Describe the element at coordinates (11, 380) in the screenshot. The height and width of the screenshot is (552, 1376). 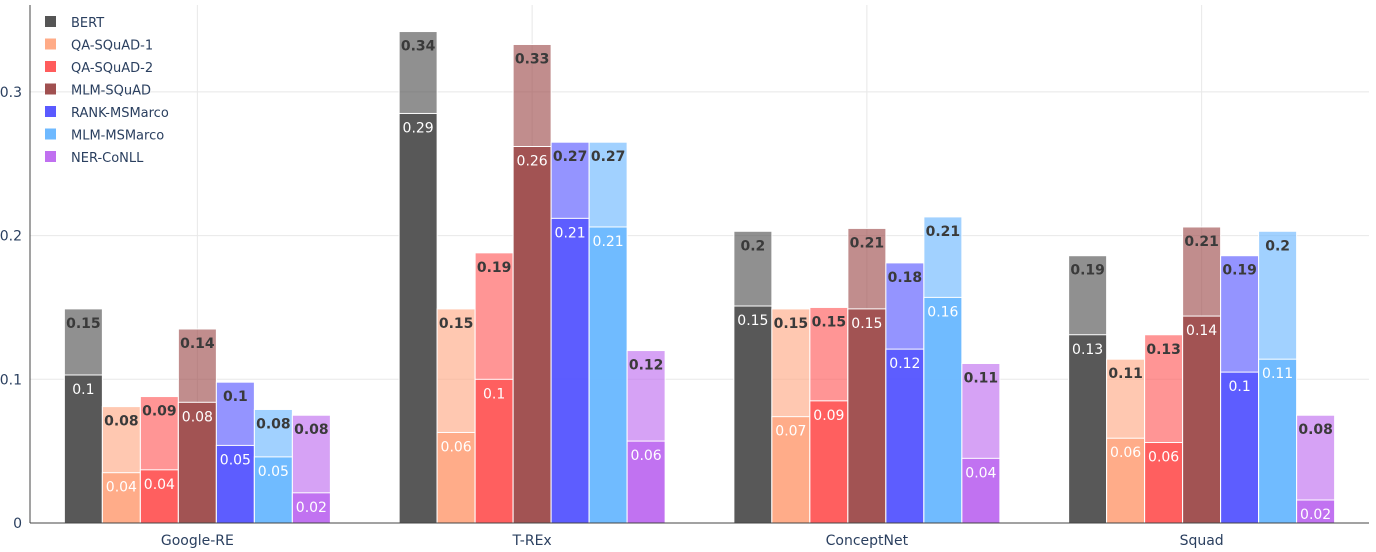
I see `y-tick-label: 0.1` at that location.